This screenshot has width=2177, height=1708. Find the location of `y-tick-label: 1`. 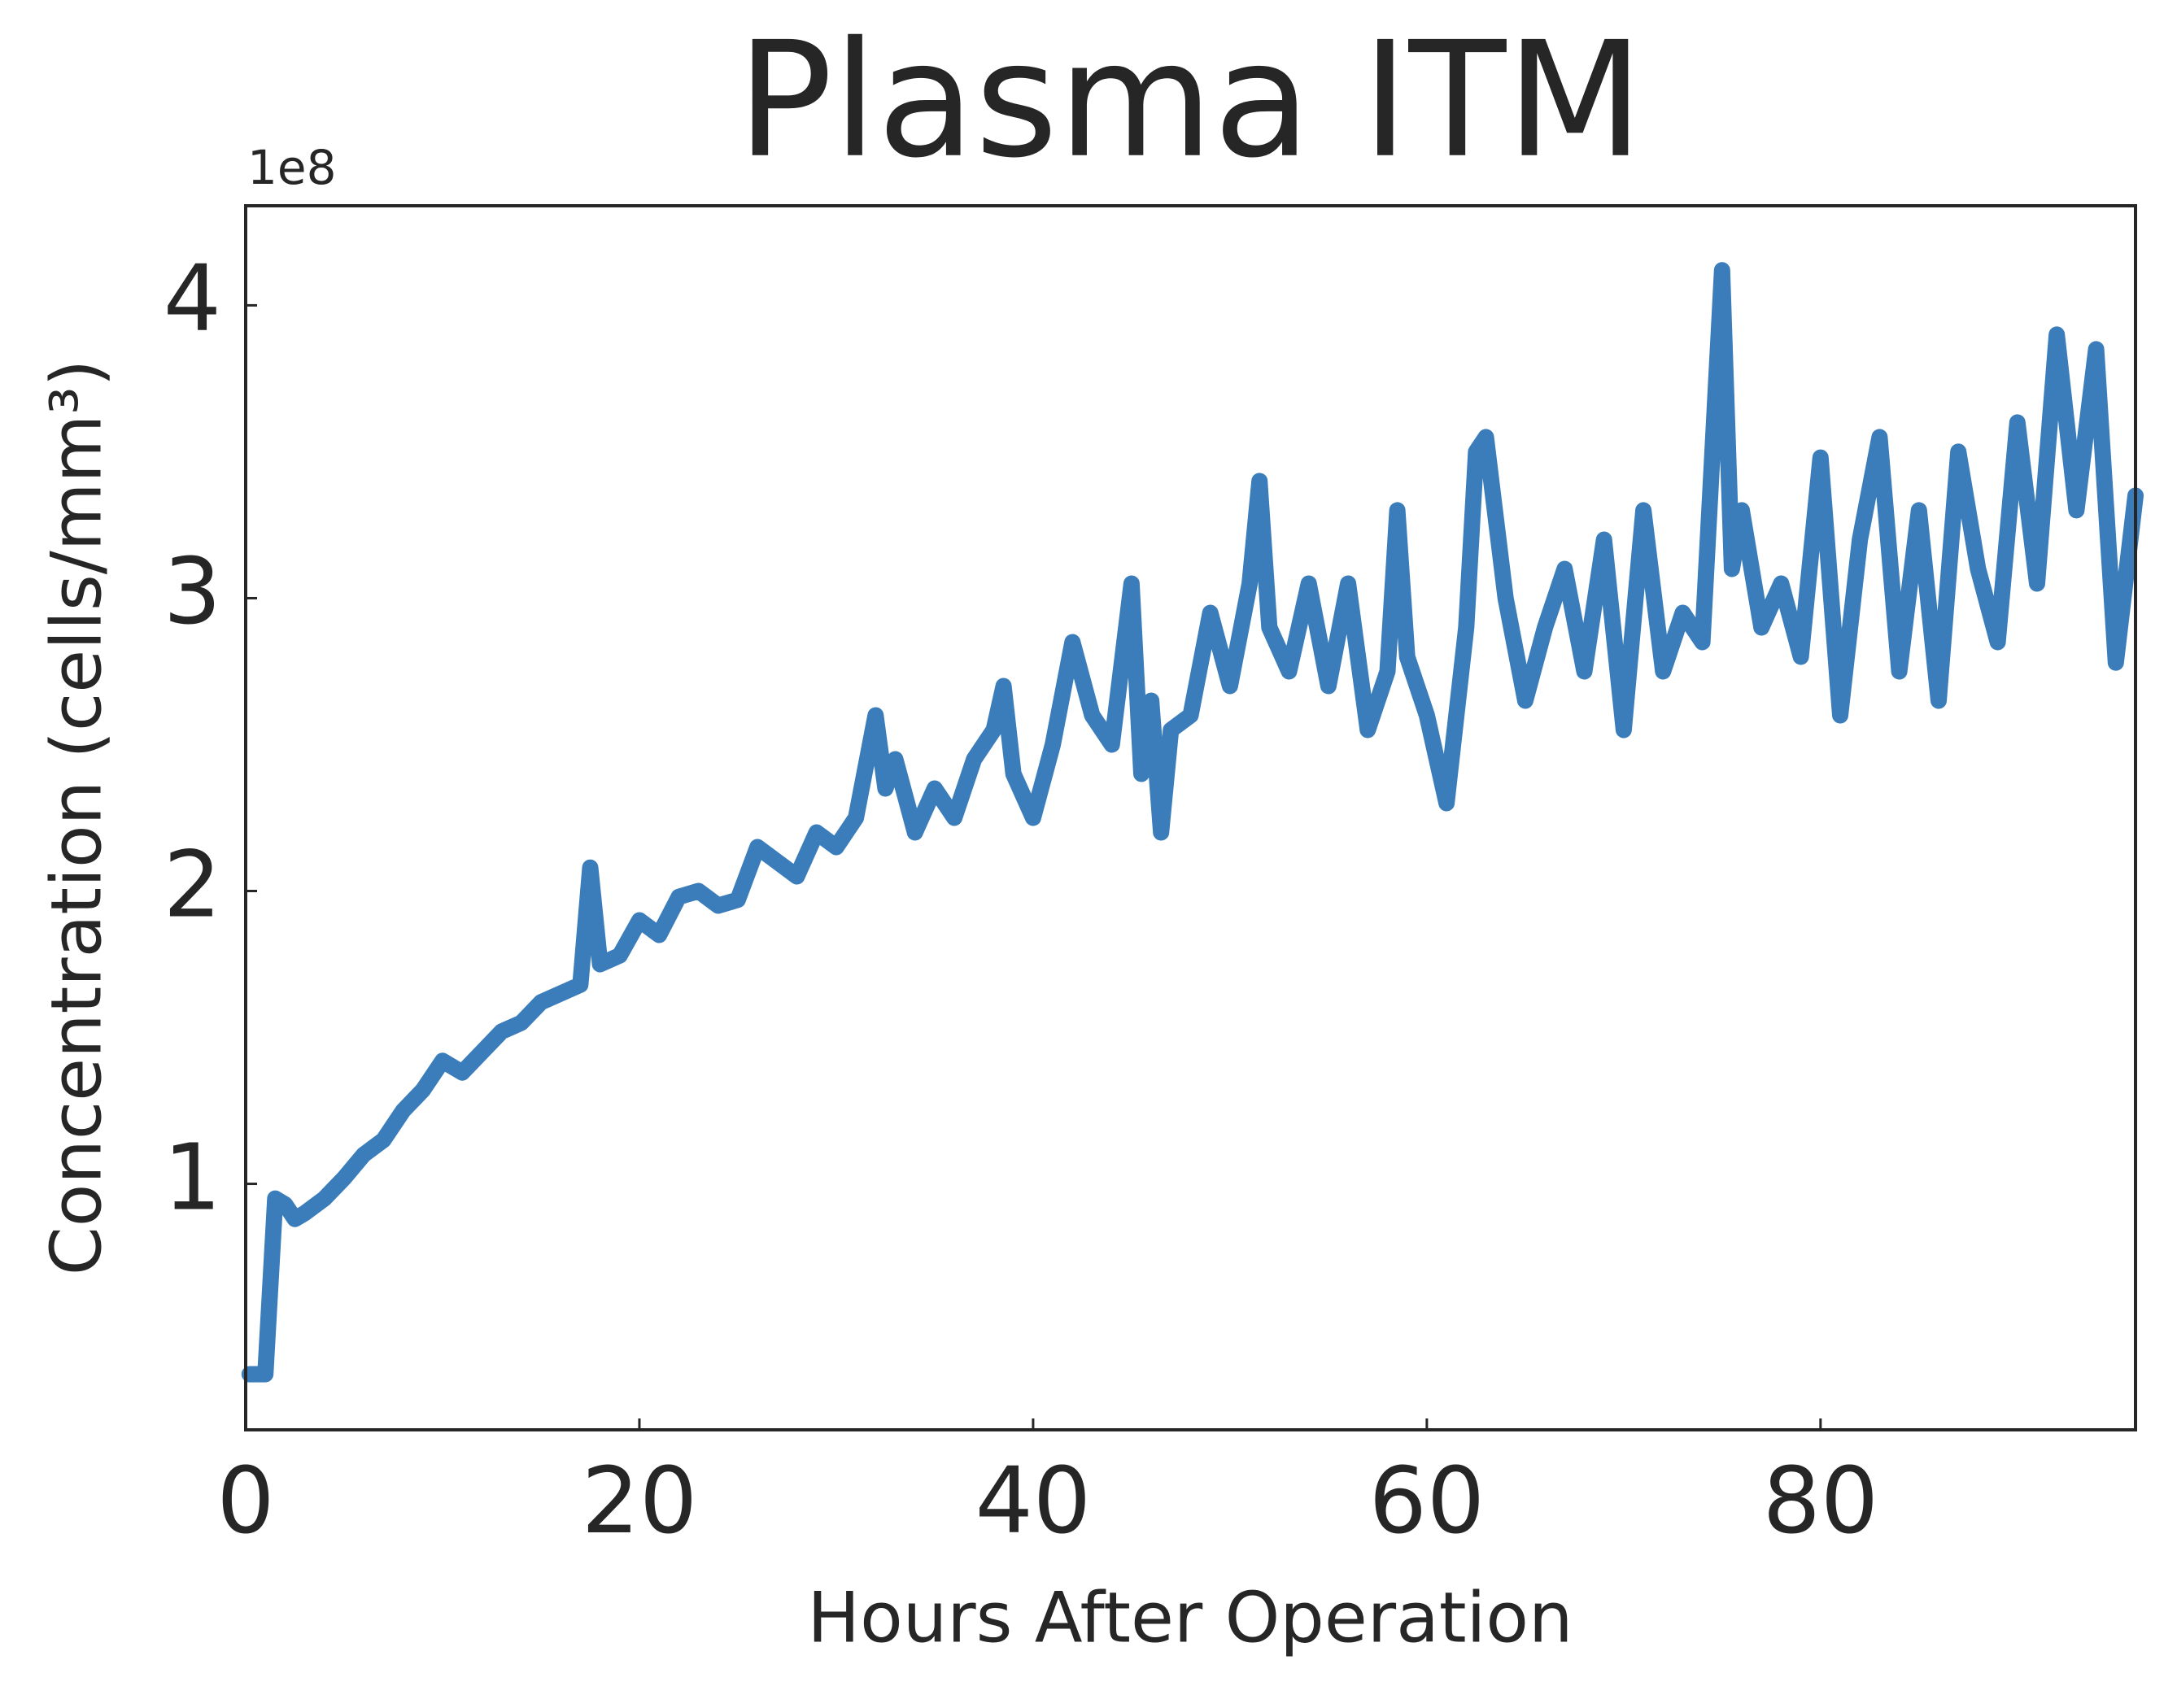

y-tick-label: 1 is located at coordinates (192, 1178).